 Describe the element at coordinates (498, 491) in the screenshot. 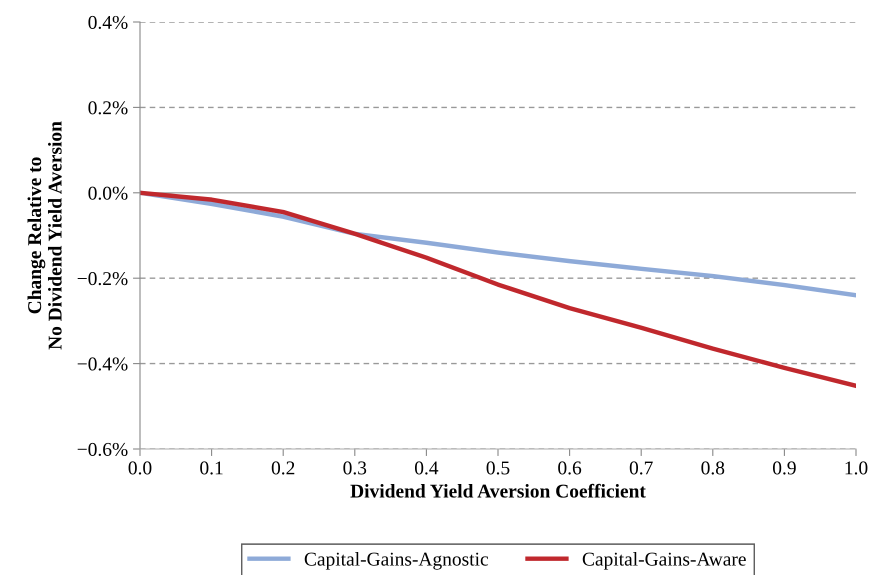

I see `x-axis-title: Dividend Yield Aversion Coefficient` at that location.